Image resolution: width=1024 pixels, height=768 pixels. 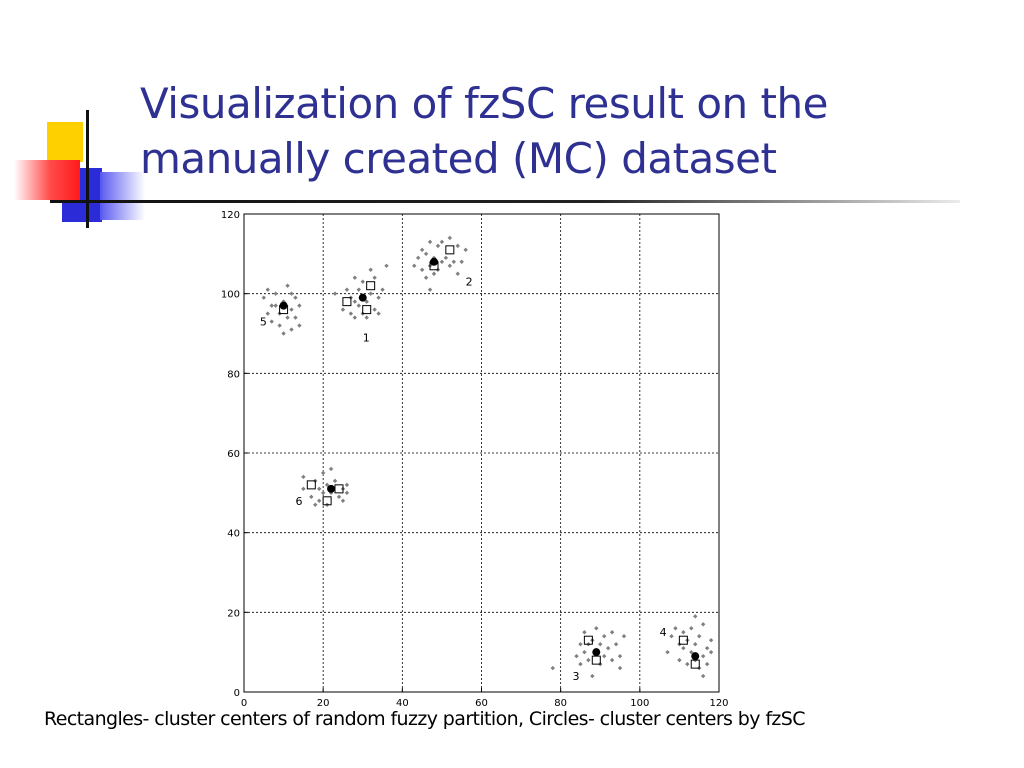 I want to click on x-tick-label: 100, so click(x=639, y=703).